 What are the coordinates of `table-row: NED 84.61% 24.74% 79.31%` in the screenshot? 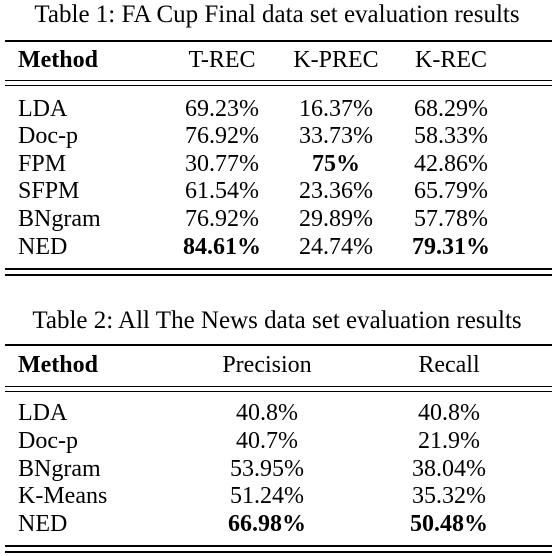 It's located at (277, 247).